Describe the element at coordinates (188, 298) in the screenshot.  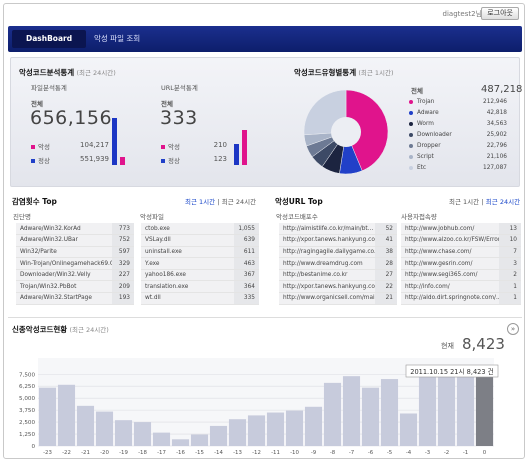
I see `infection-file-name: wt.dll` at that location.